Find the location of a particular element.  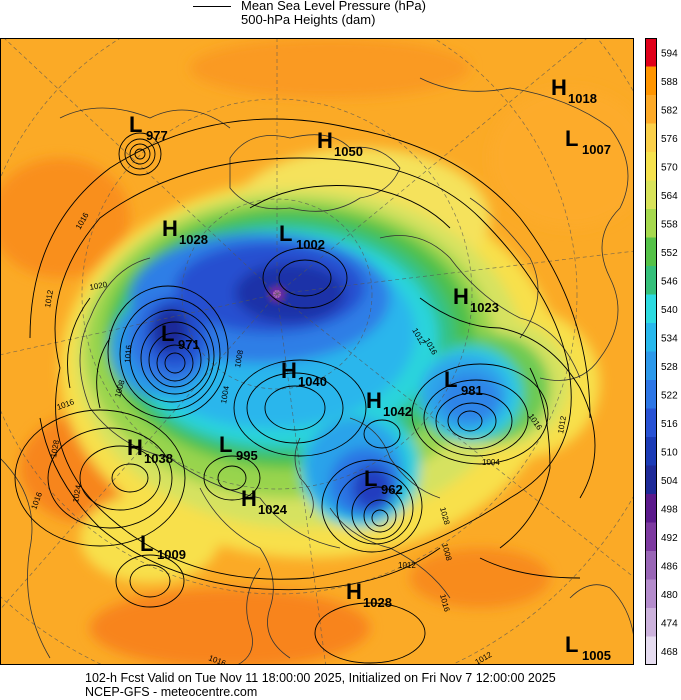

pressure-value: 1002 is located at coordinates (310, 244).